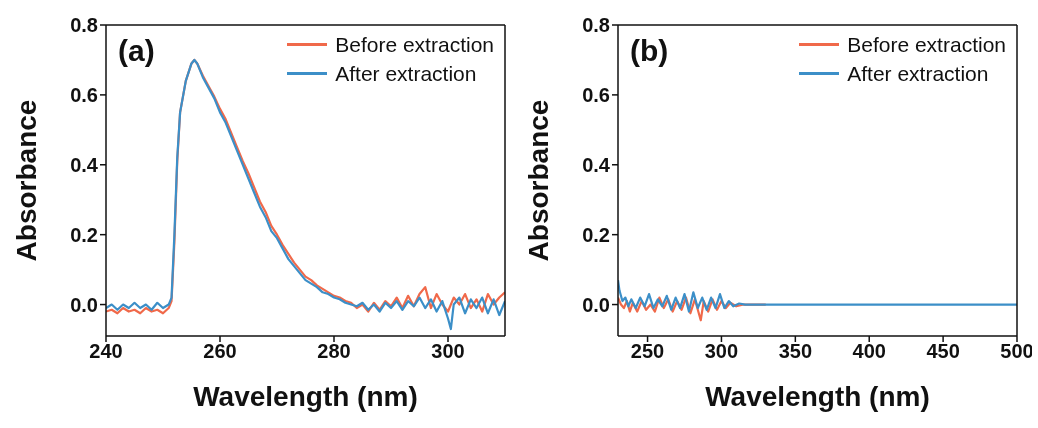 This screenshot has width=1038, height=428. Describe the element at coordinates (106, 351) in the screenshot. I see `x-tick-label: 240` at that location.